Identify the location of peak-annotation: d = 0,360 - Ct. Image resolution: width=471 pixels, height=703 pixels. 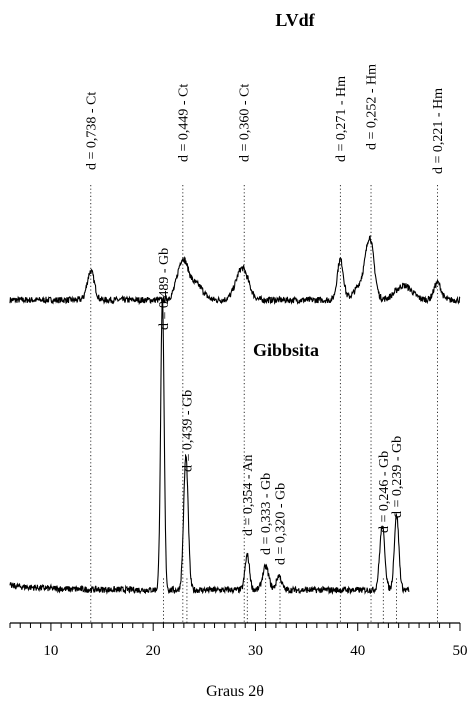
(245, 123).